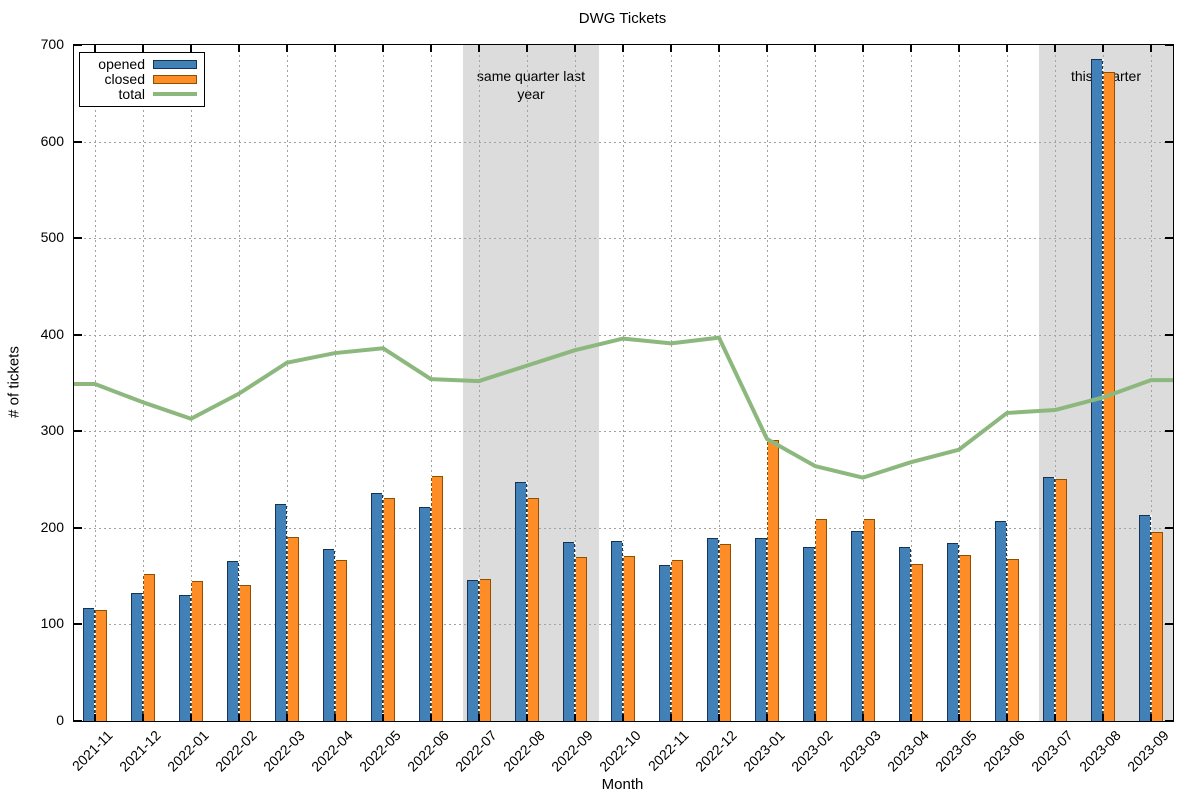  What do you see at coordinates (955, 751) in the screenshot?
I see `x-tick-label: 2023-05` at bounding box center [955, 751].